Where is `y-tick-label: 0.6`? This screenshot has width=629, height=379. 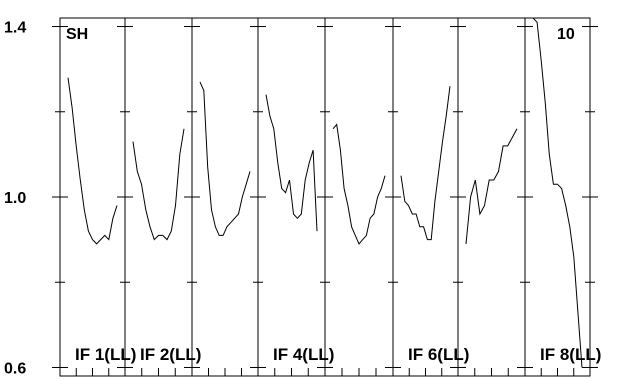
y-tick-label: 0.6 is located at coordinates (15, 368).